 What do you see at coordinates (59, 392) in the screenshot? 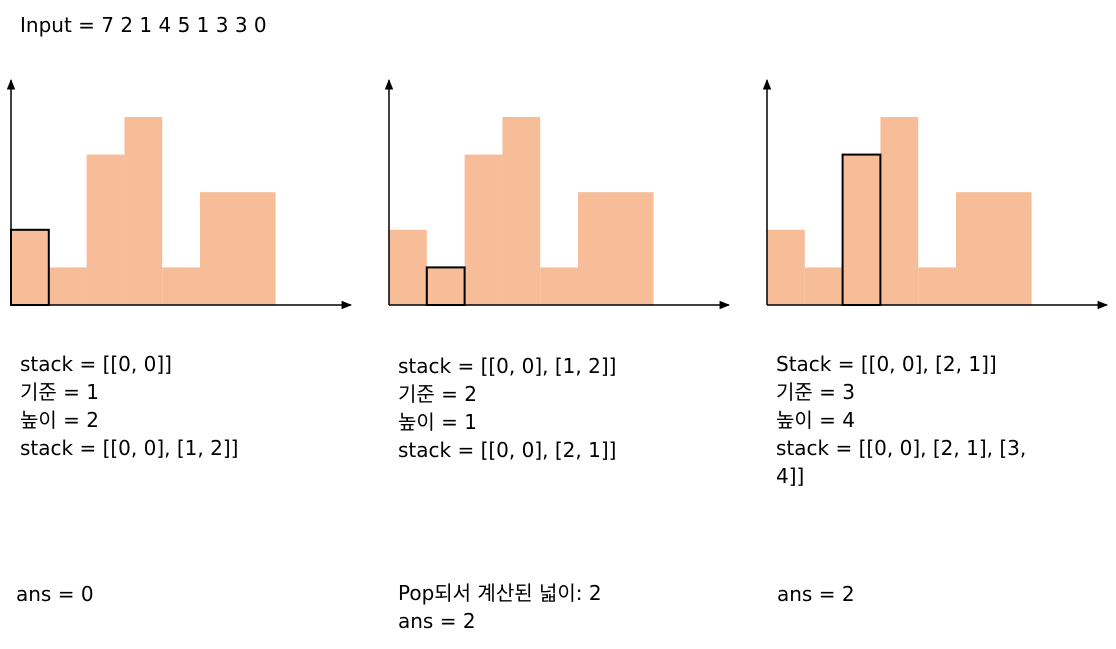
I see `panel-1-base: 기준 = 1` at bounding box center [59, 392].